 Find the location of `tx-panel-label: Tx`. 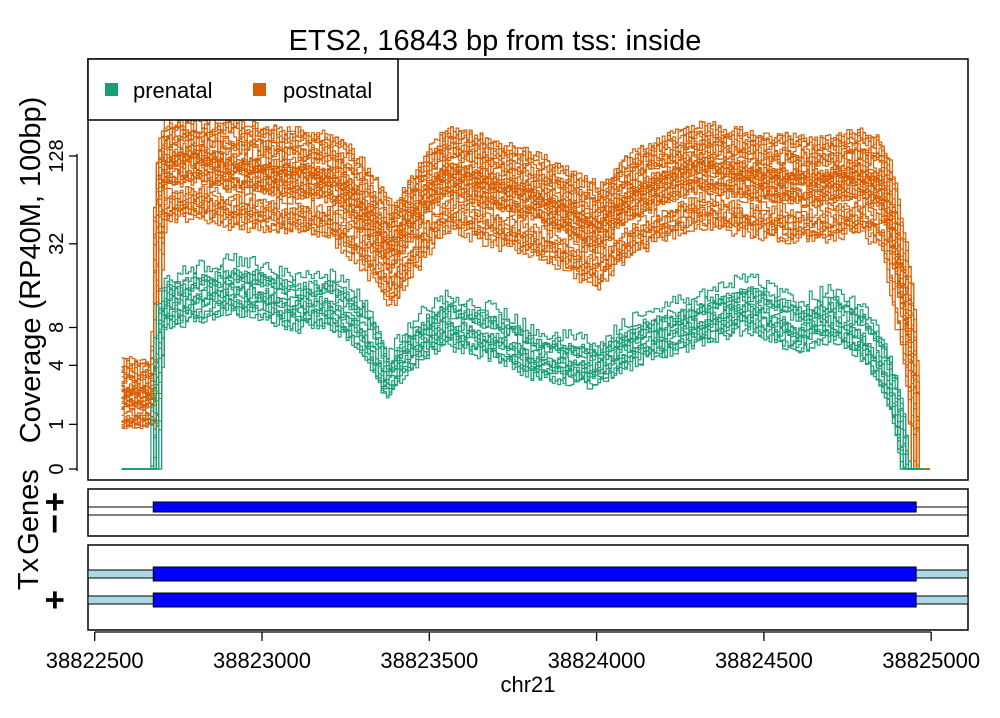

tx-panel-label: Tx is located at coordinates (29, 573).